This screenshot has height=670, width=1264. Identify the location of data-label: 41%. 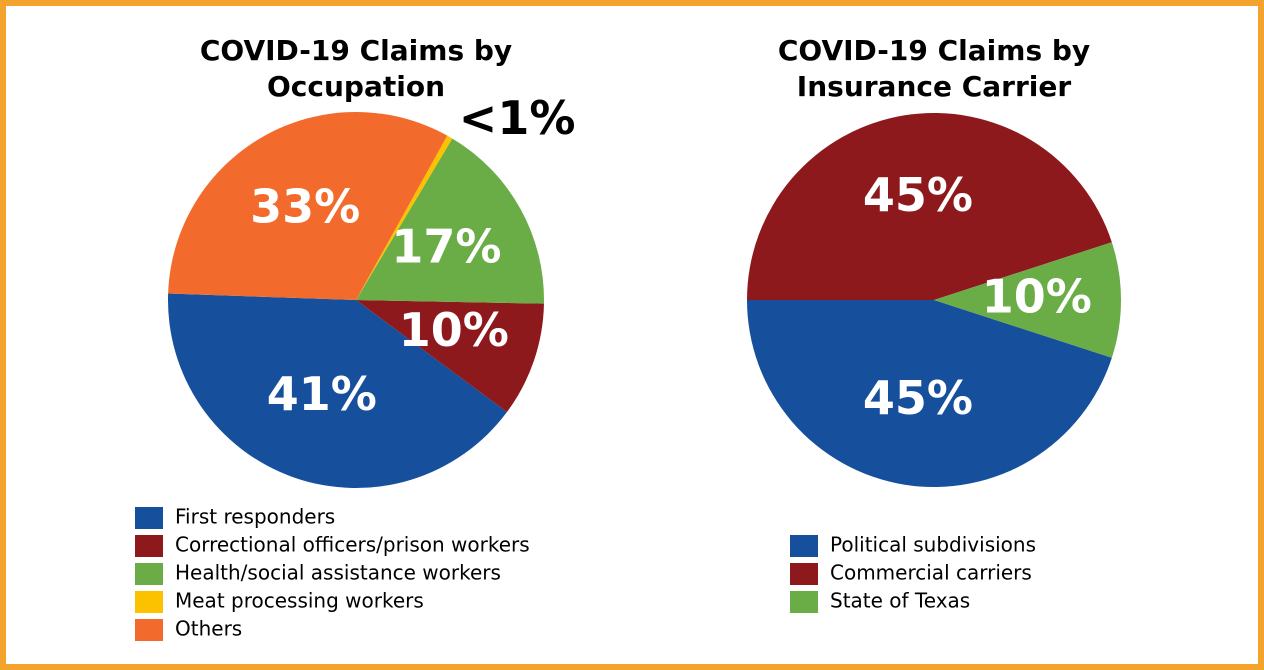
(322, 394).